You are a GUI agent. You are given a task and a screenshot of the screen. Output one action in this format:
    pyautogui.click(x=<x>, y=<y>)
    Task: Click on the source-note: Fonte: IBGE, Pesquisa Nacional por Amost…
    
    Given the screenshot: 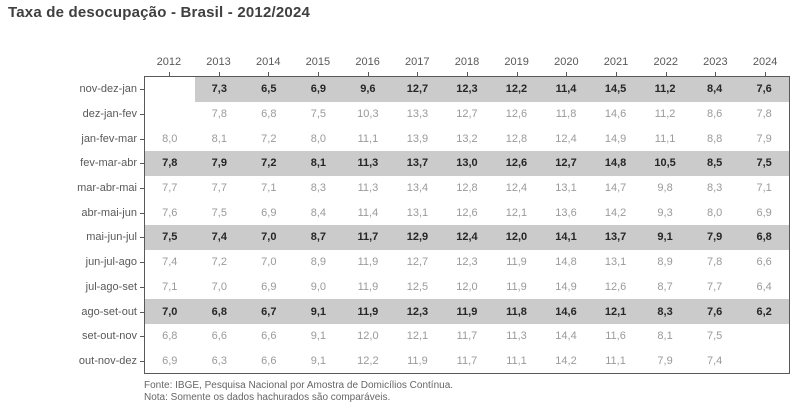 What is the action you would take?
    pyautogui.click(x=299, y=385)
    